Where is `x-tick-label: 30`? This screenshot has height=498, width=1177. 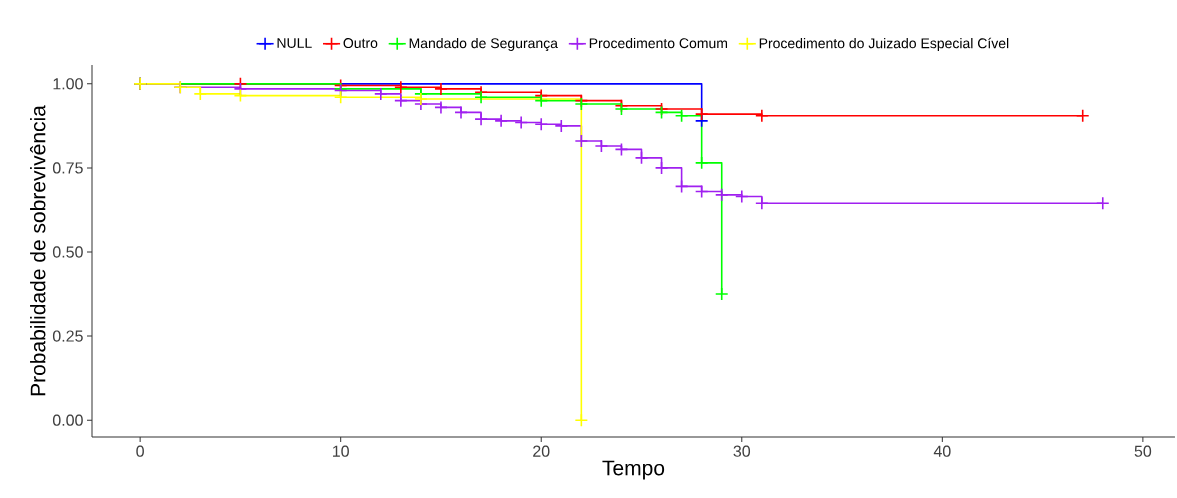 x-tick-label: 30 is located at coordinates (742, 451).